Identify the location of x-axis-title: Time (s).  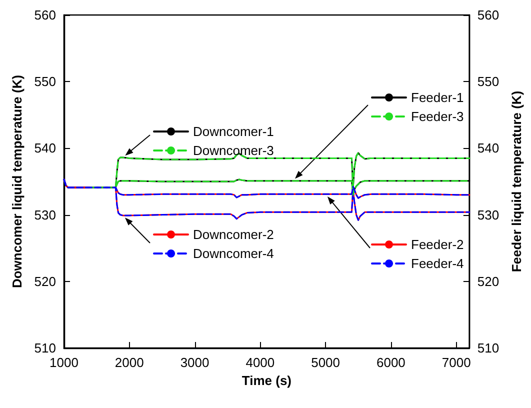
(267, 380).